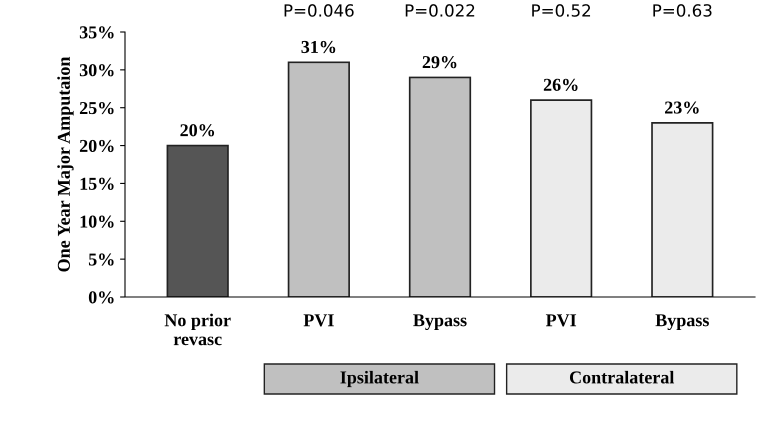  Describe the element at coordinates (561, 84) in the screenshot. I see `data-label: 26%` at that location.